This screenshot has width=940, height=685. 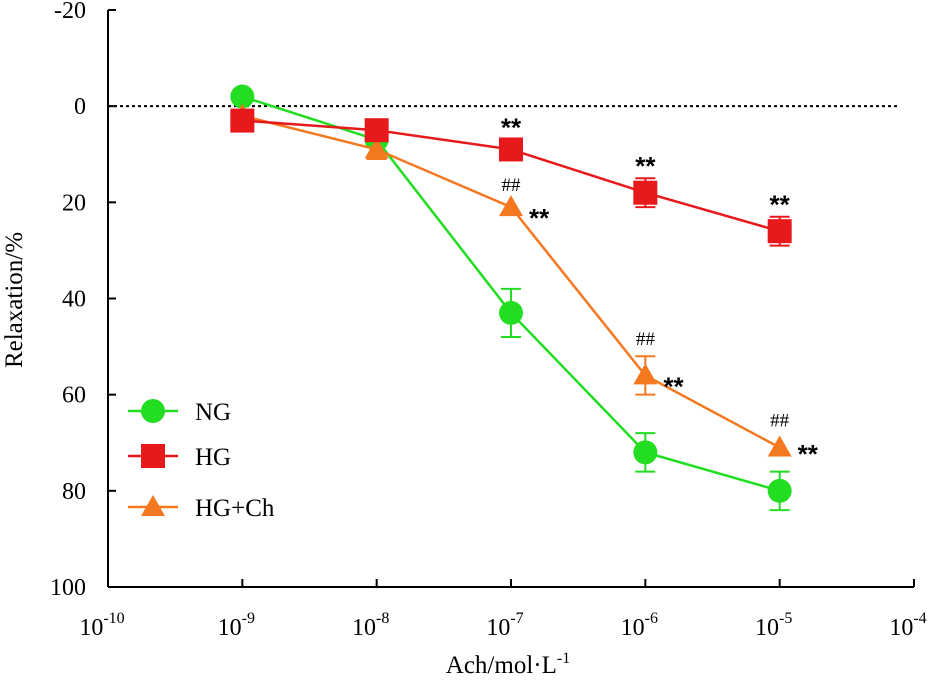 I want to click on x-tick-label: 10⁻⁸, so click(x=370, y=625).